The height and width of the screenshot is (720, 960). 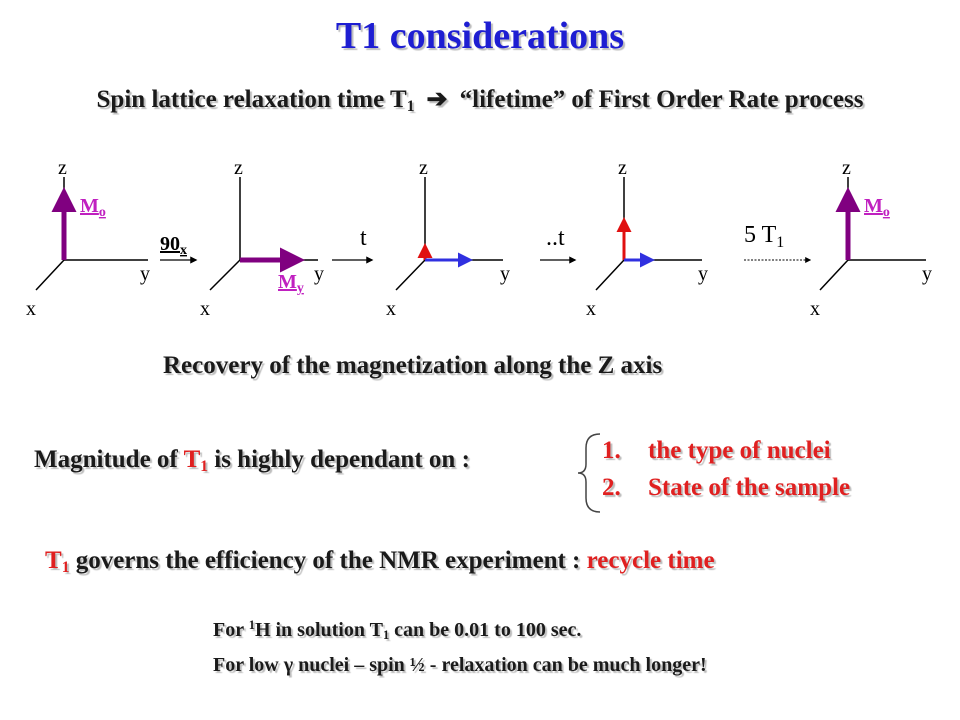 I want to click on right-arrow-icon: ➔, so click(x=437, y=99).